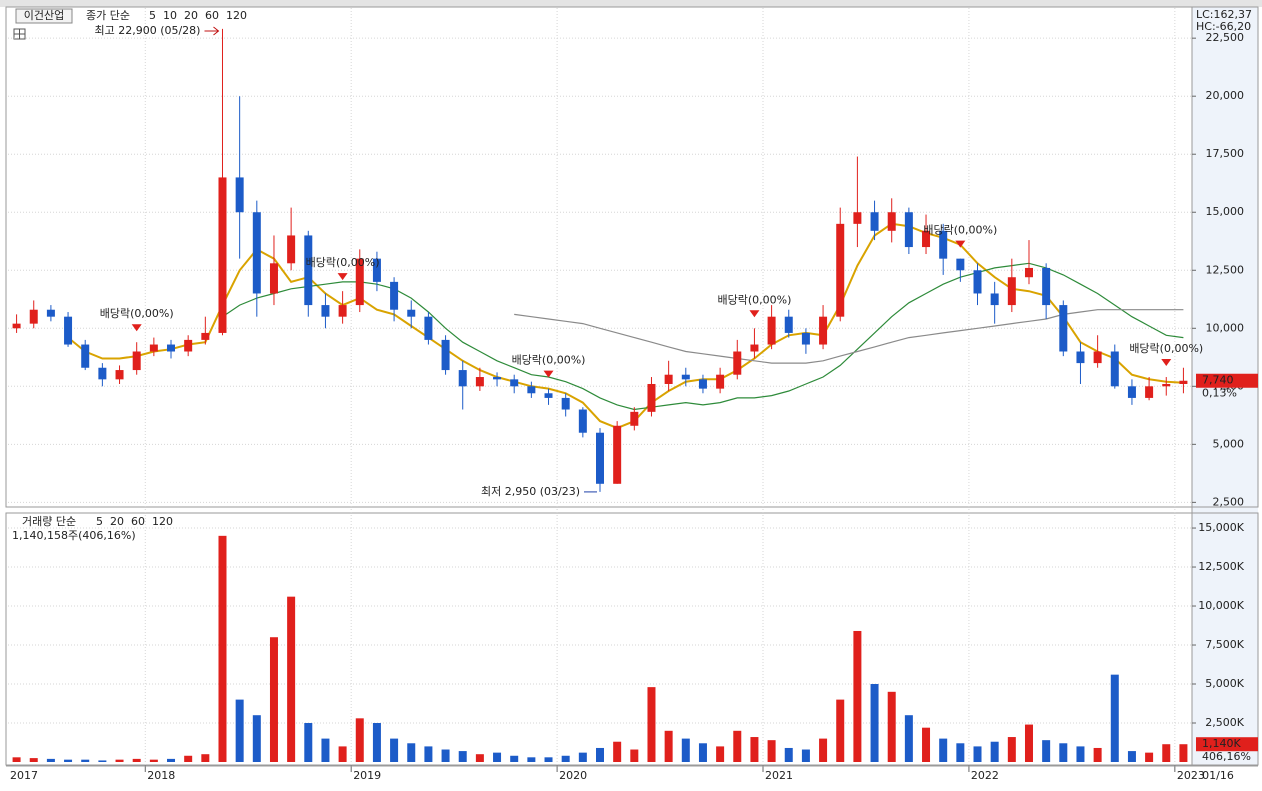 This screenshot has height=791, width=1262. I want to click on high-label: 최고 22,900 (05/28), so click(147, 30).